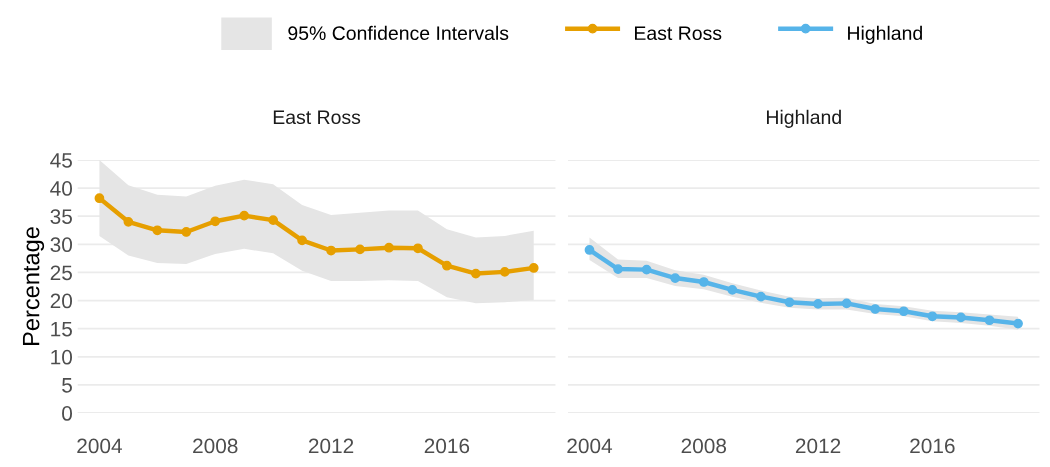 The height and width of the screenshot is (467, 1050). I want to click on y-tick-label: 35, so click(61, 216).